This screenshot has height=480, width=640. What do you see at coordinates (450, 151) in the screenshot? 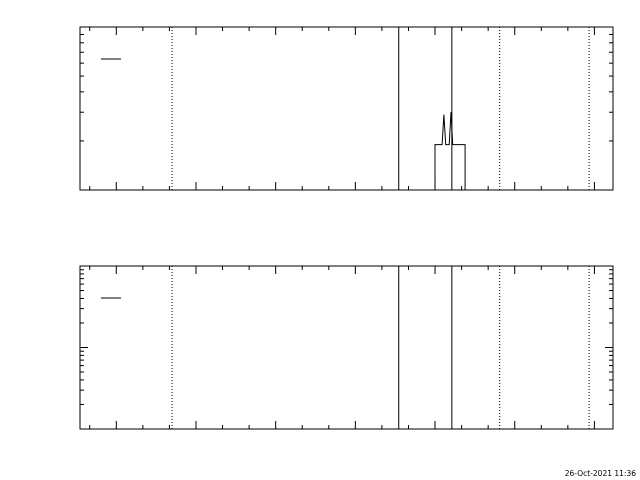
I see `series-line` at bounding box center [450, 151].